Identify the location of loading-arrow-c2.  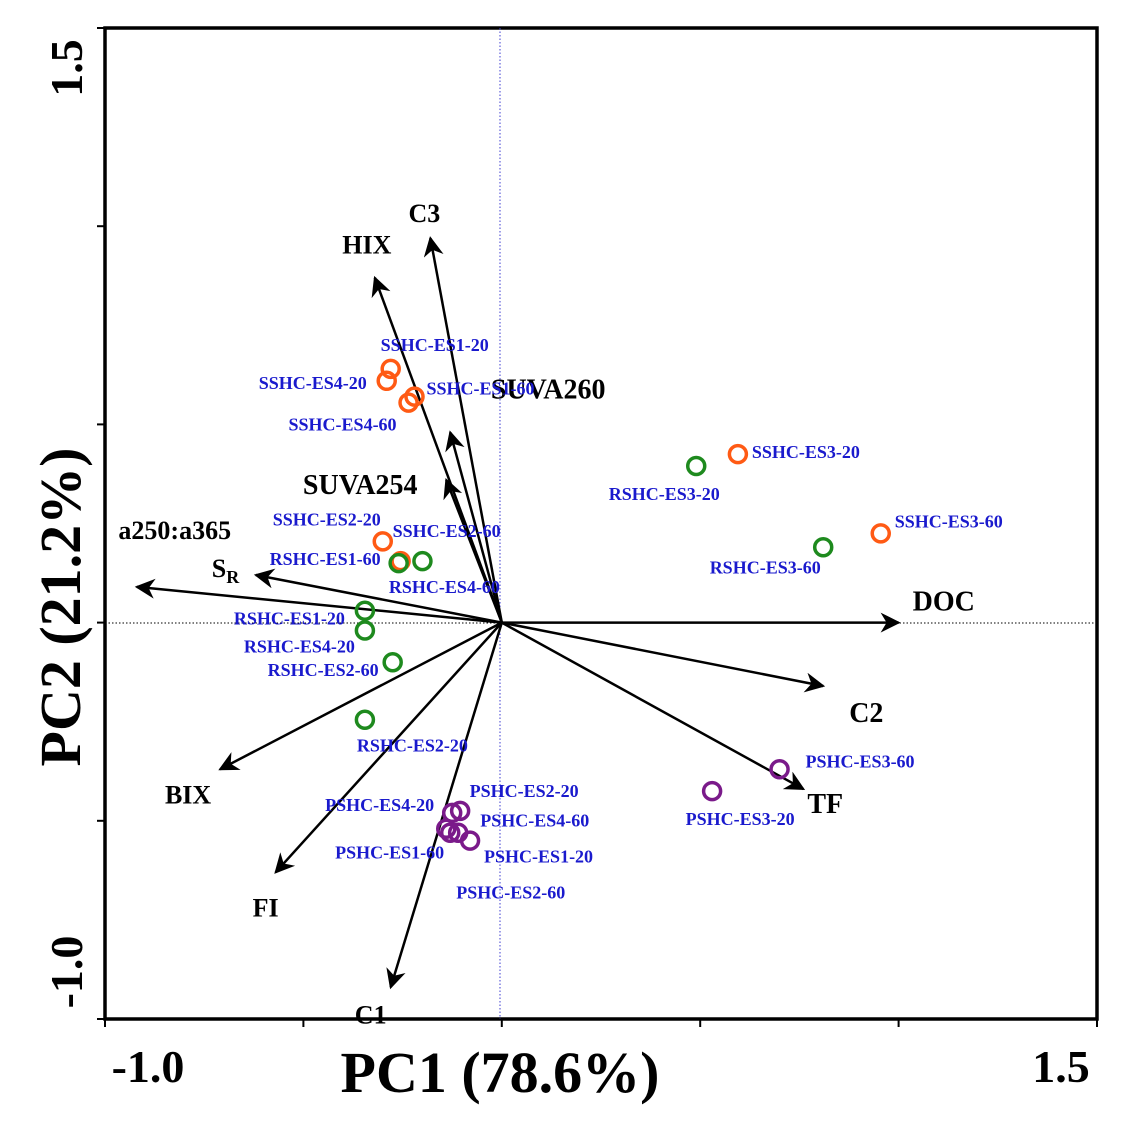
(663, 657).